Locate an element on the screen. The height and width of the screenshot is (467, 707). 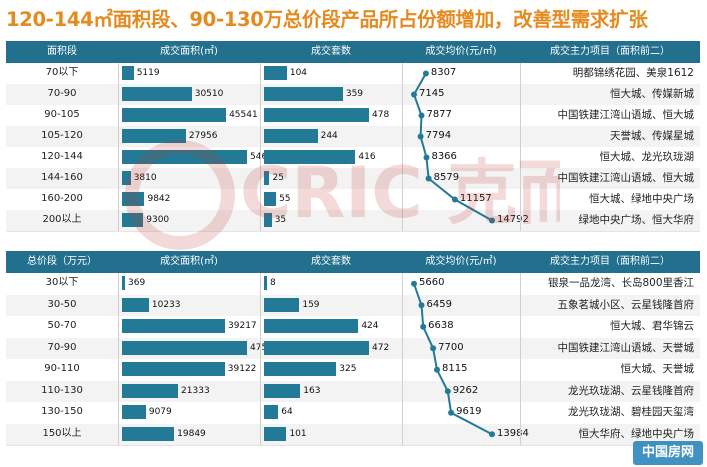
segment-label: 70以下 is located at coordinates (62, 72).